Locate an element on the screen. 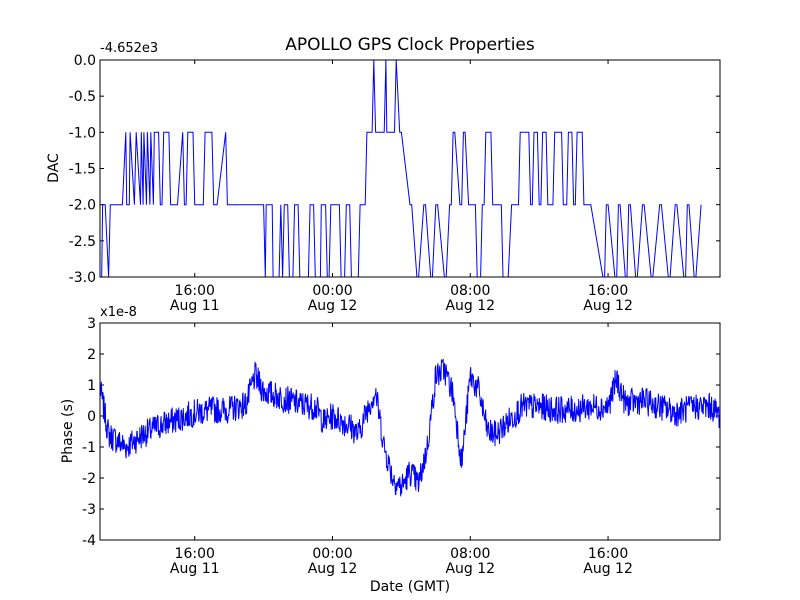 This screenshot has width=800, height=600. phase-xlabel: Date (GMT) is located at coordinates (410, 587).